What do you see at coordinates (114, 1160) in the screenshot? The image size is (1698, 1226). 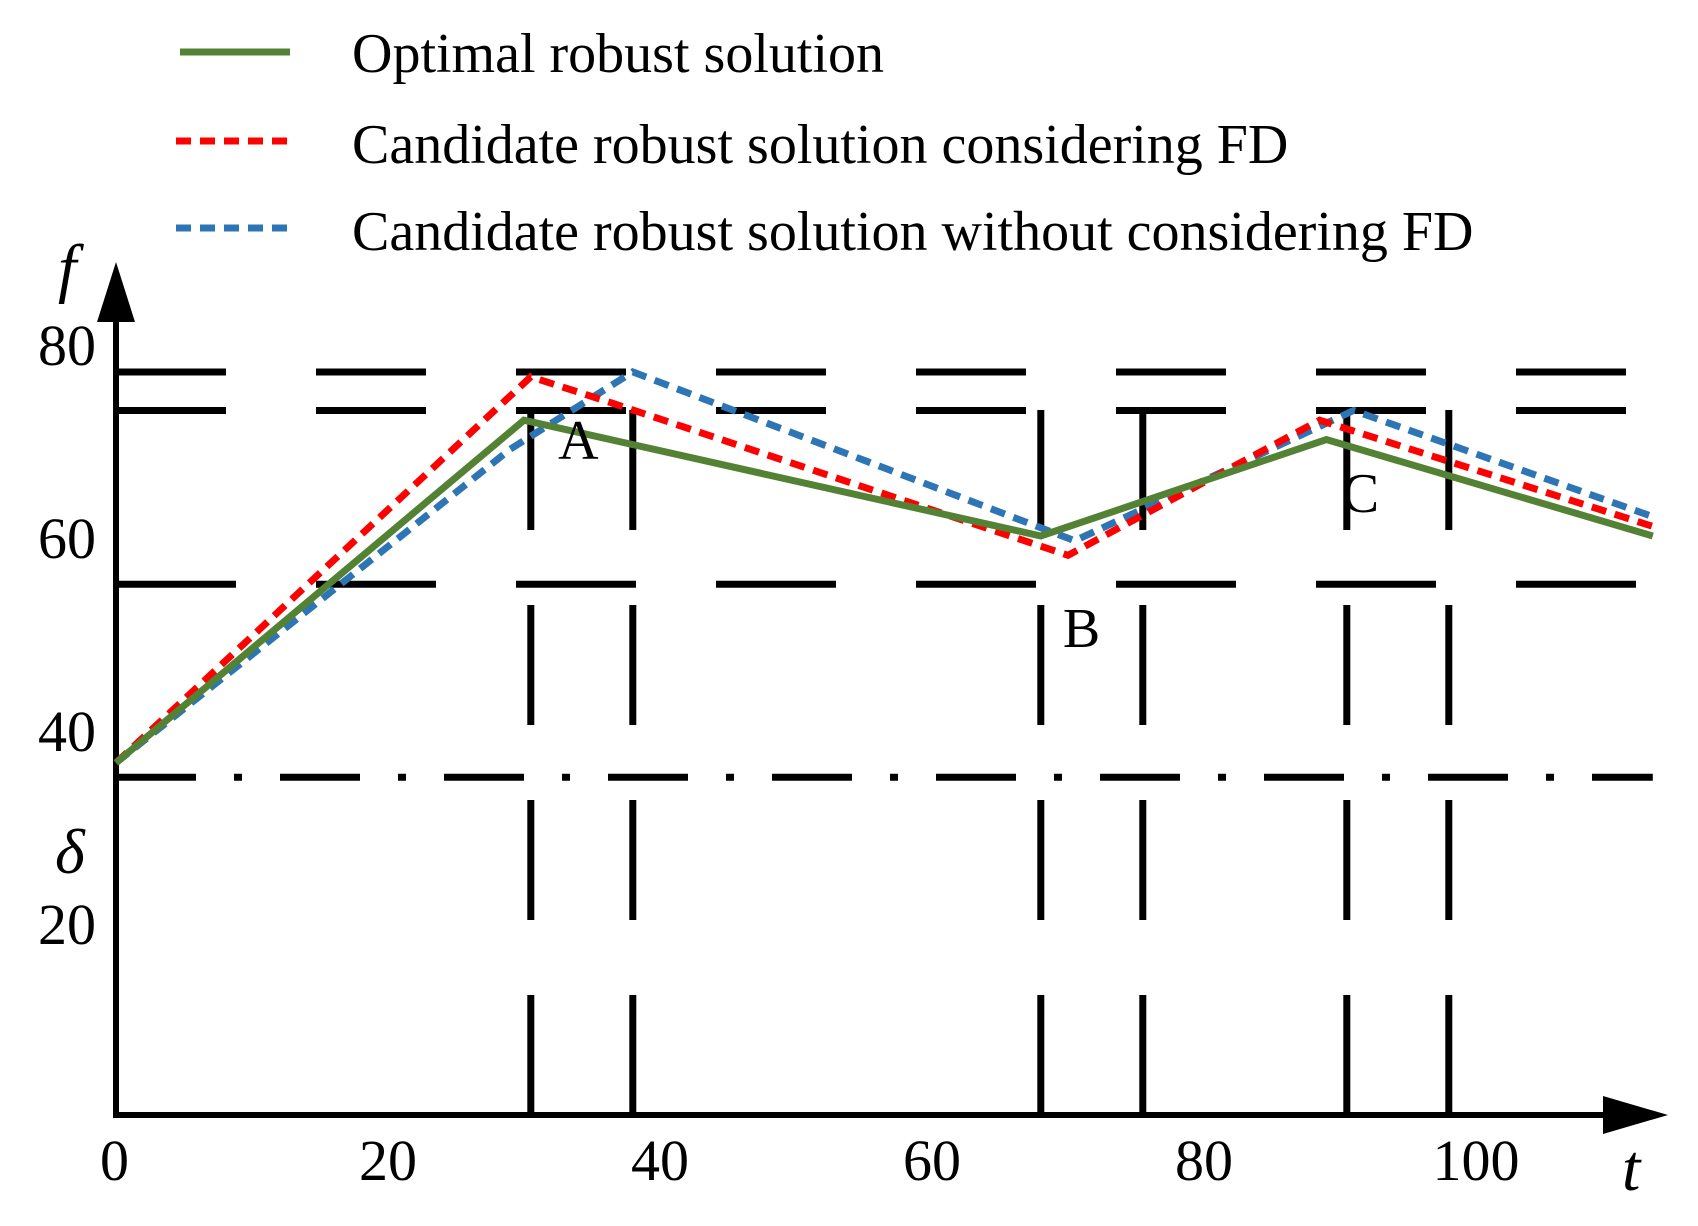 I see `x-tick-label: 0` at bounding box center [114, 1160].